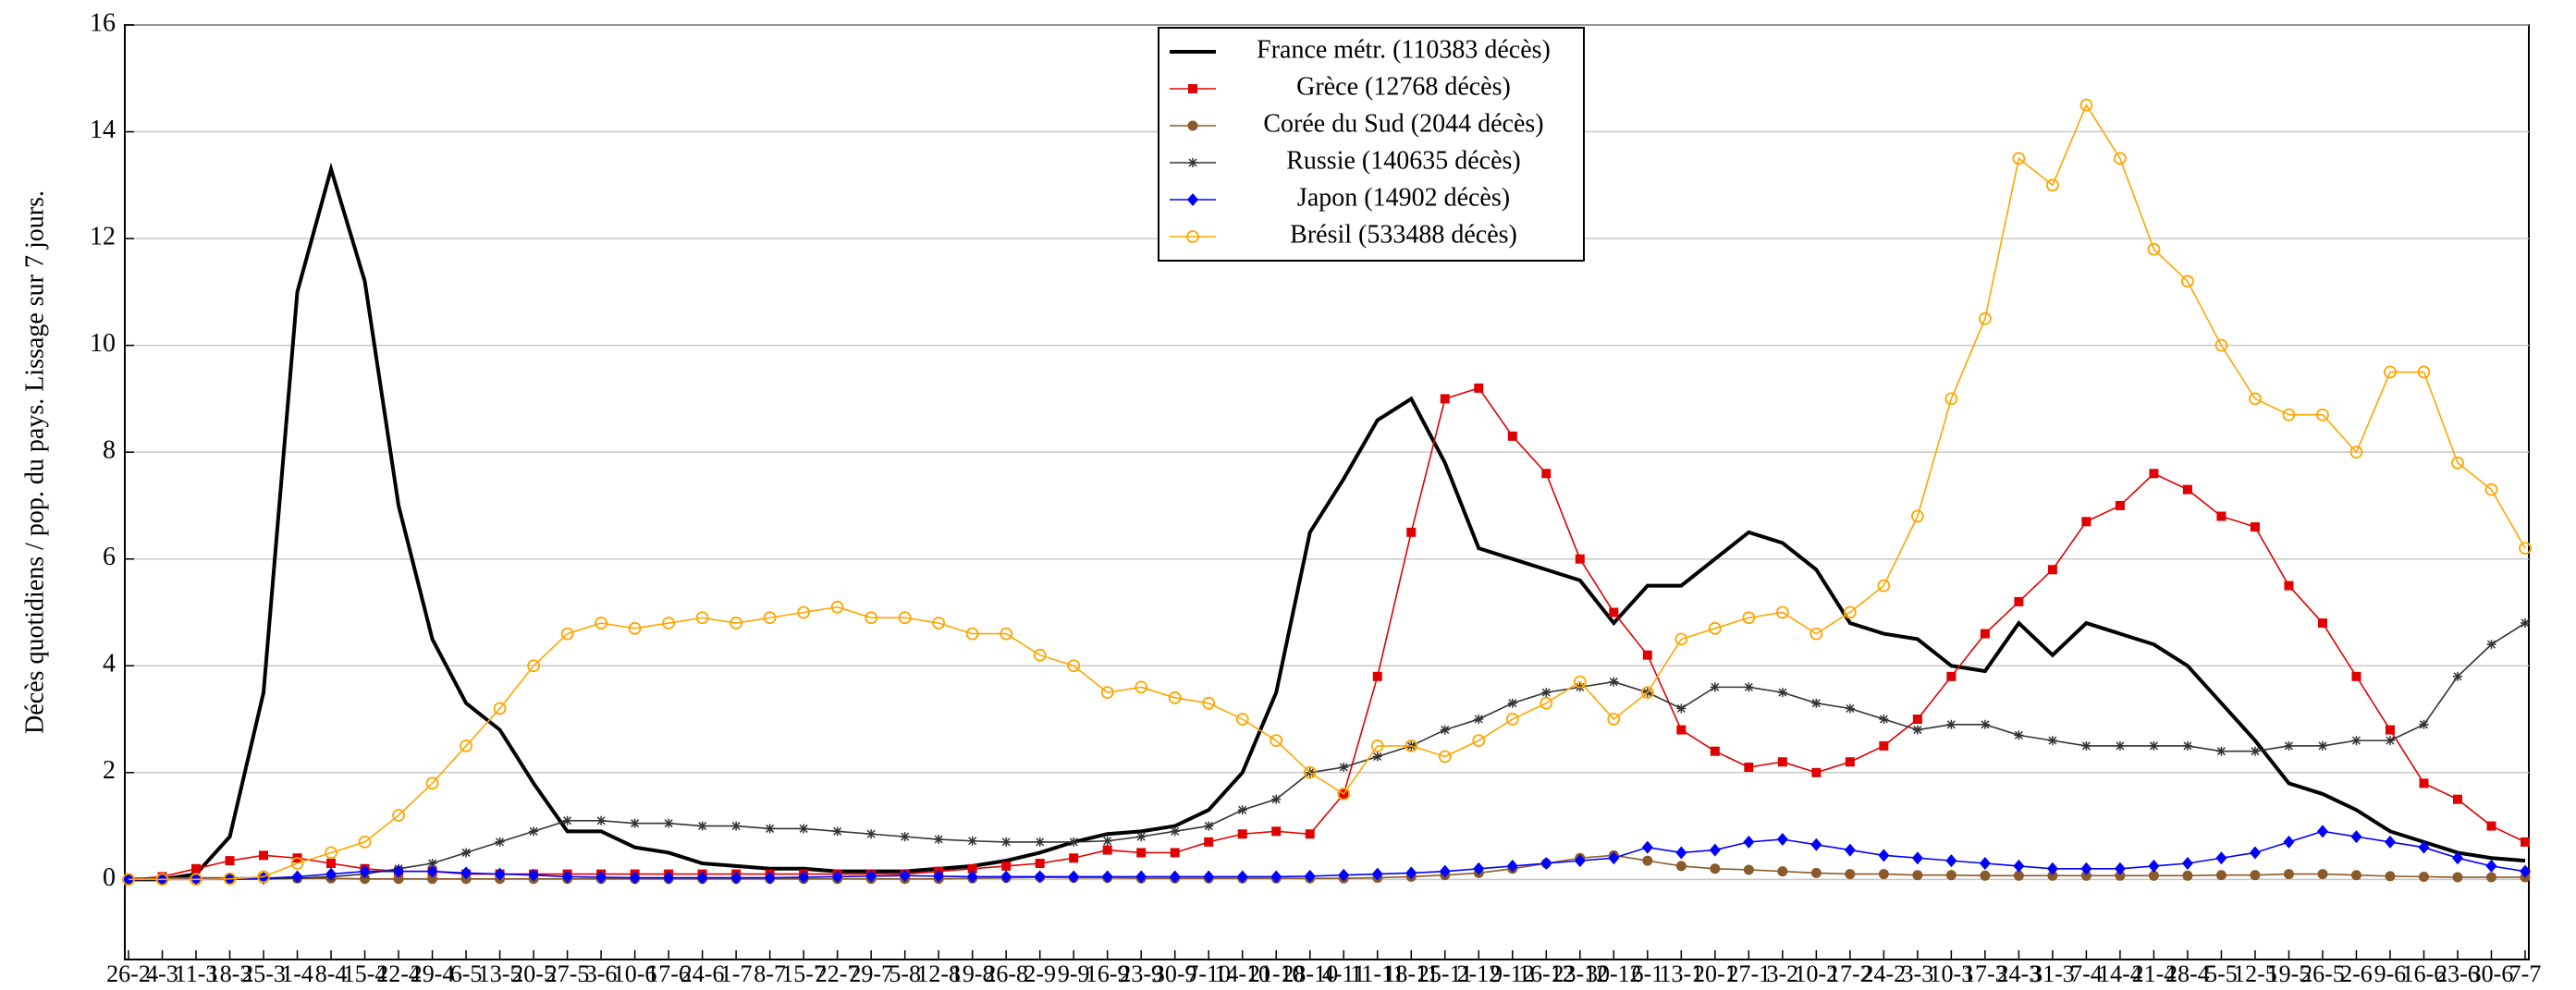 This screenshot has width=2576, height=990. I want to click on x-tick-label: 30-9, so click(1175, 972).